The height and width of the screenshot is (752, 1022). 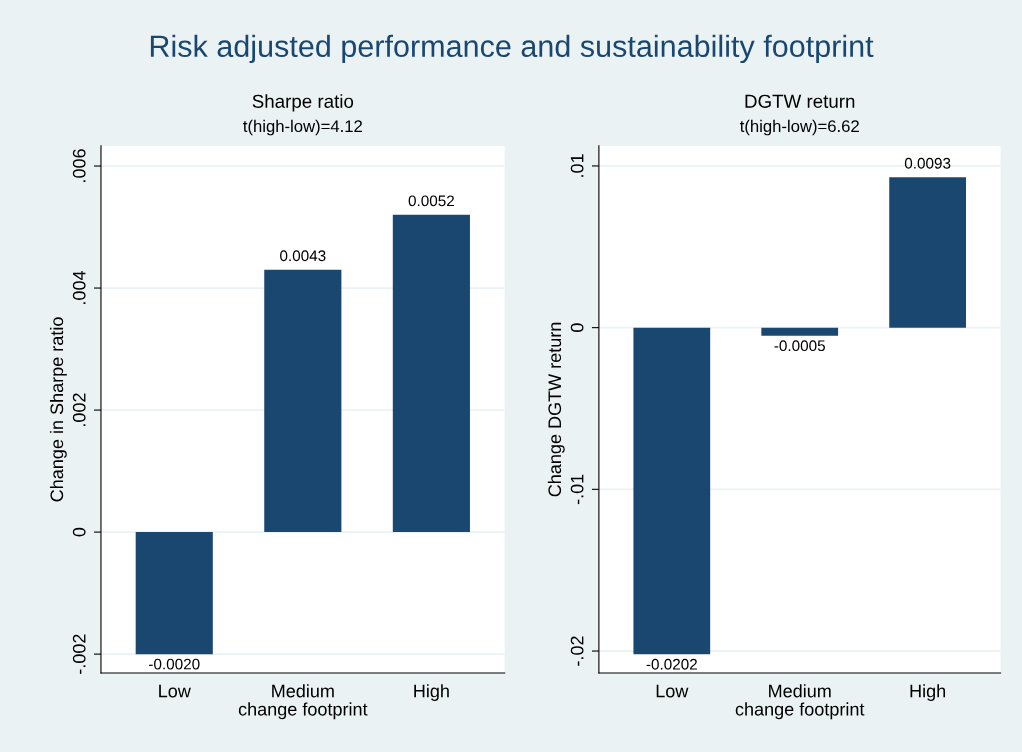 What do you see at coordinates (800, 101) in the screenshot?
I see `chart-title: DGTW return` at bounding box center [800, 101].